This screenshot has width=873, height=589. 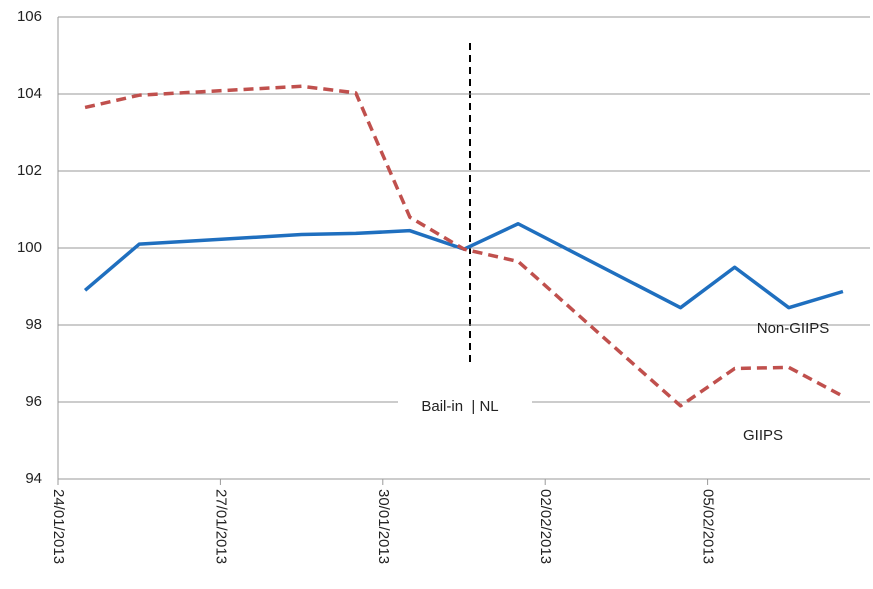 What do you see at coordinates (33, 401) in the screenshot?
I see `y-tick-label: 96` at bounding box center [33, 401].